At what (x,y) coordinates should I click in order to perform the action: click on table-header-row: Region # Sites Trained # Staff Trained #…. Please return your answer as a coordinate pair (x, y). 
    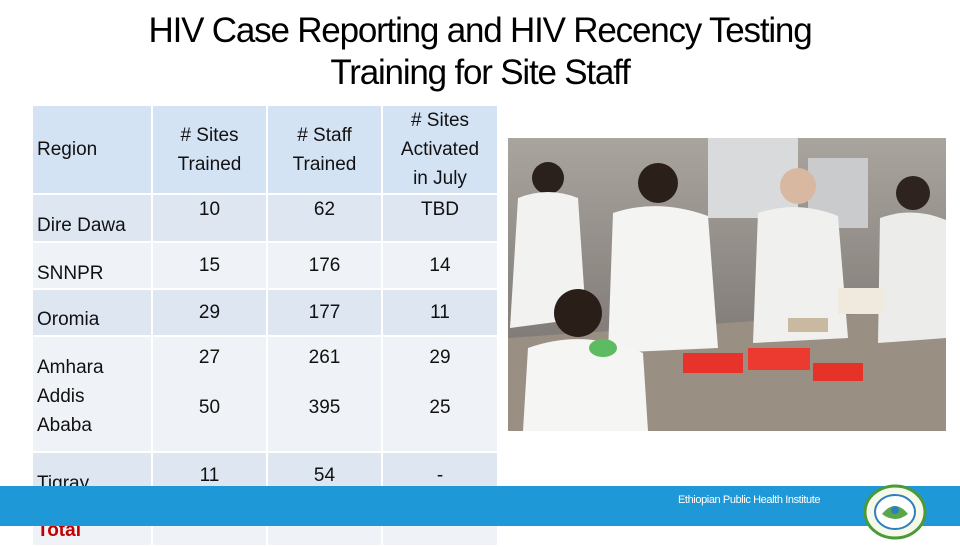
    Looking at the image, I should click on (265, 150).